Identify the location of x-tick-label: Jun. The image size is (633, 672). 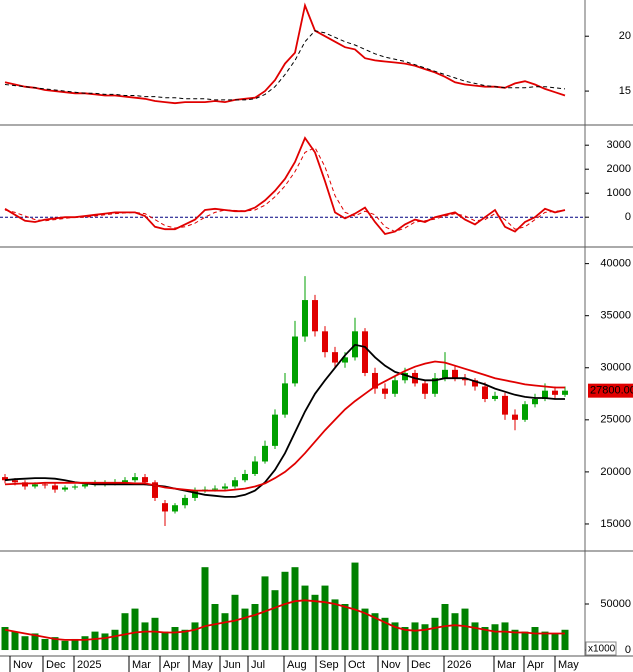
(232, 665).